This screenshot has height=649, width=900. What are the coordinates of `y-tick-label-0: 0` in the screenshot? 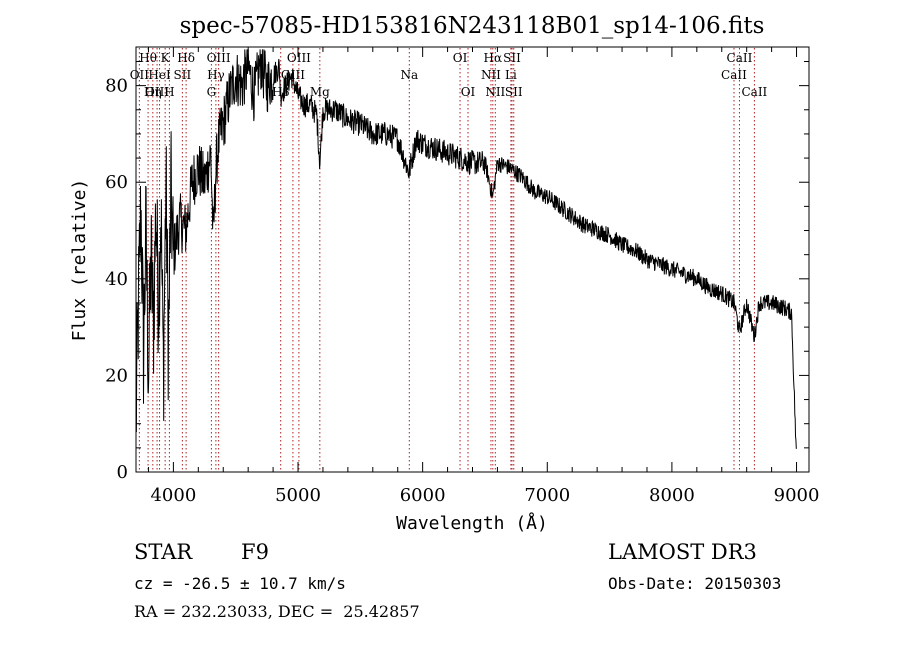 It's located at (122, 472).